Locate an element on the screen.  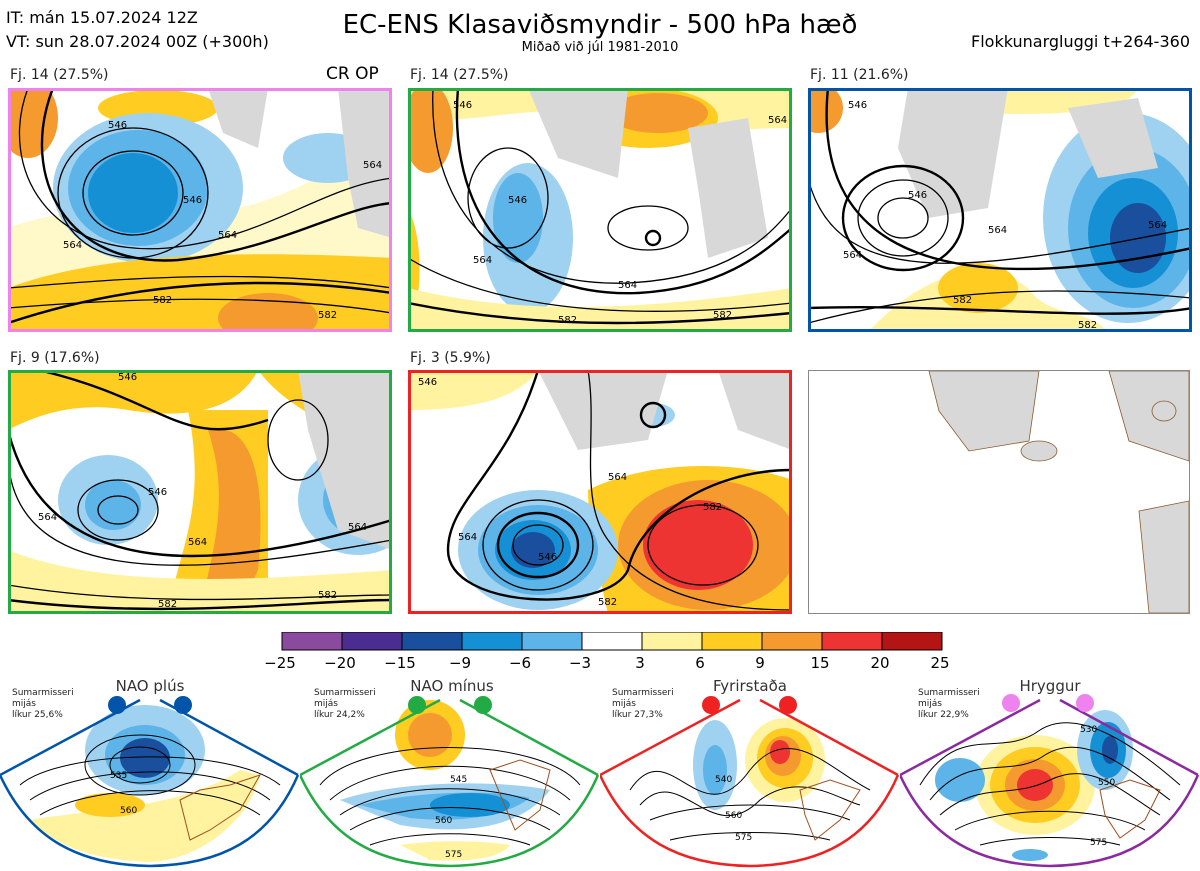
page-title: EC-ENS Klasaviðsmyndir - 500 hPa hæð is located at coordinates (600, 25).